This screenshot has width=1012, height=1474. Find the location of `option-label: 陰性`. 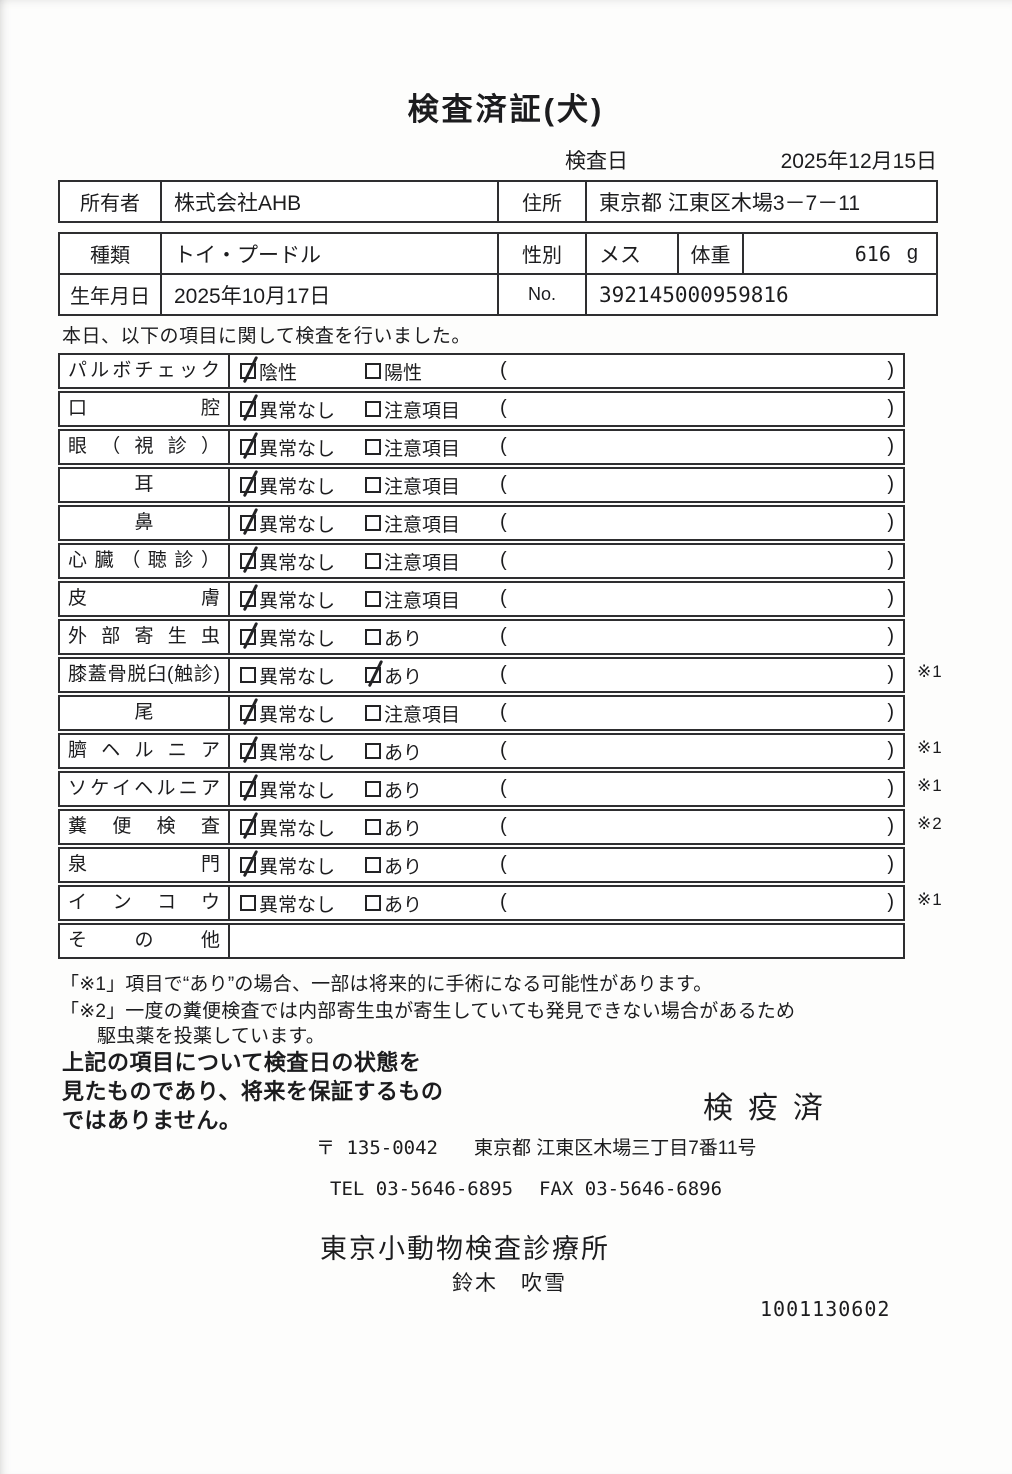

option-label: 陰性 is located at coordinates (278, 373).